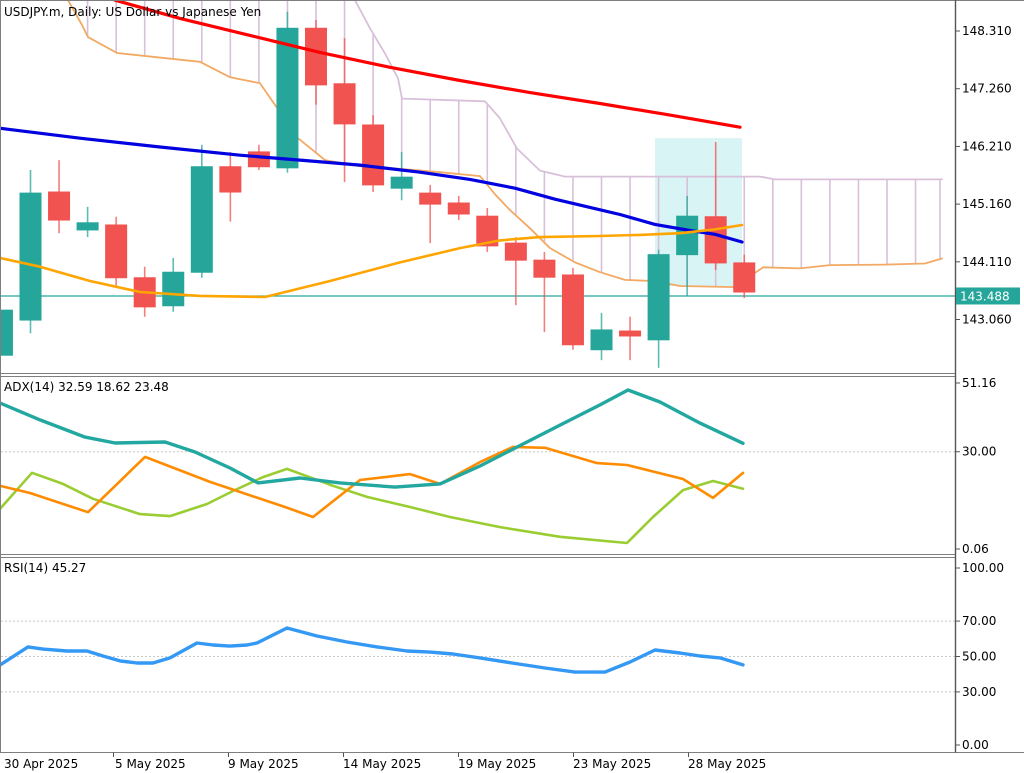 Image resolution: width=1024 pixels, height=773 pixels. Describe the element at coordinates (979, 657) in the screenshot. I see `rsi-axis-label: 50.00` at that location.